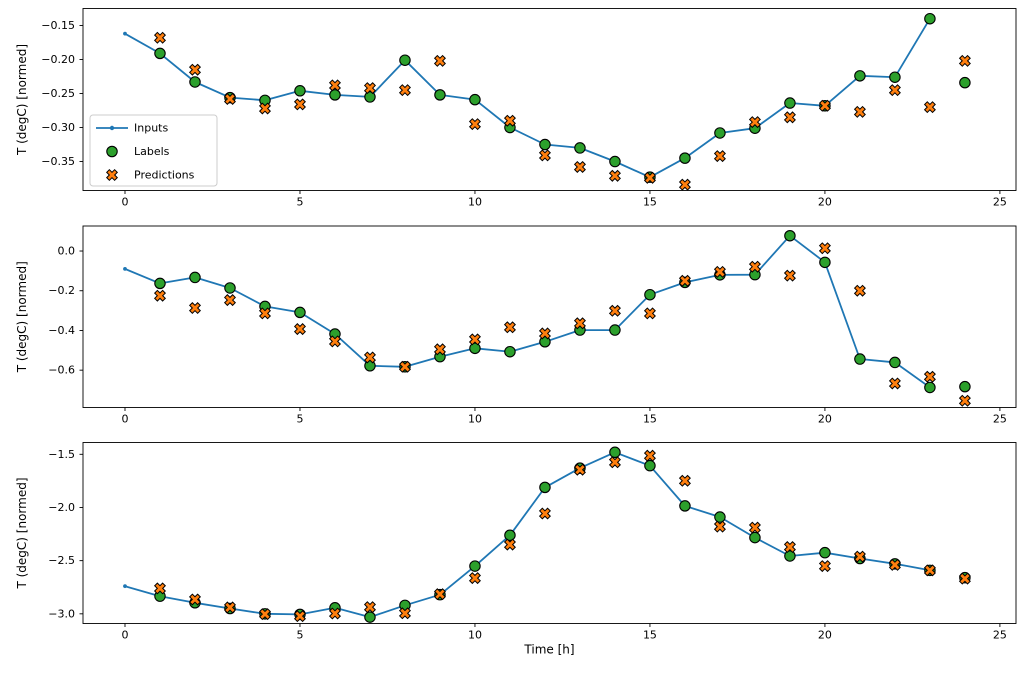  Describe the element at coordinates (132, 128) in the screenshot. I see `legend-item-inputs: Inputs` at that location.